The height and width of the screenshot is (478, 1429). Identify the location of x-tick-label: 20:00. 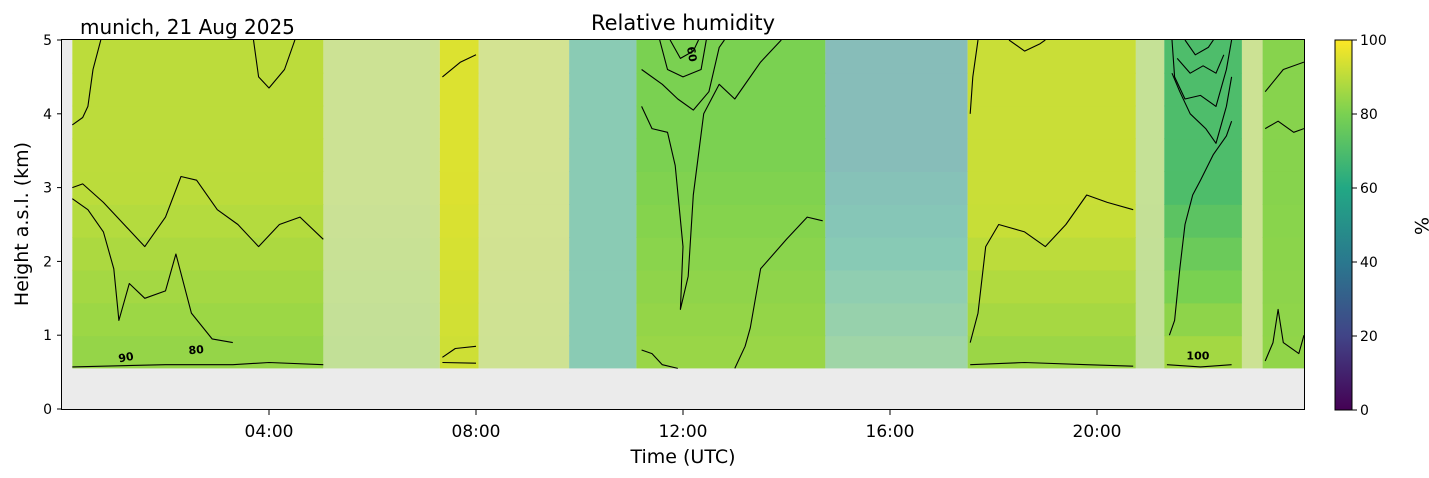
(1097, 432).